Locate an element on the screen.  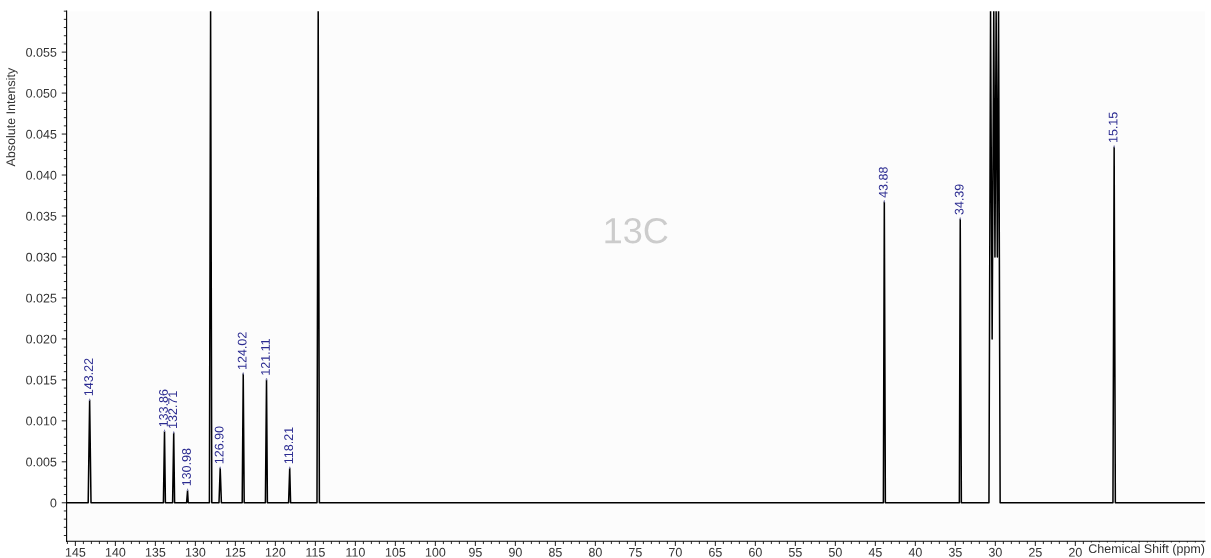
x-tick-label: 125 is located at coordinates (235, 552).